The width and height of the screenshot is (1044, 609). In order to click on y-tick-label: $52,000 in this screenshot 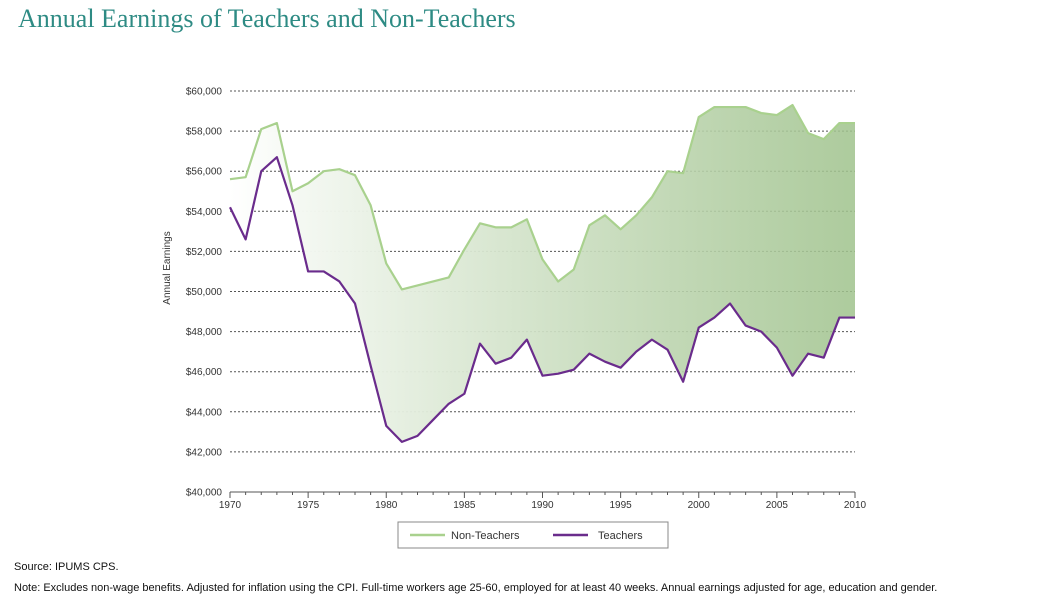, I will do `click(204, 252)`.